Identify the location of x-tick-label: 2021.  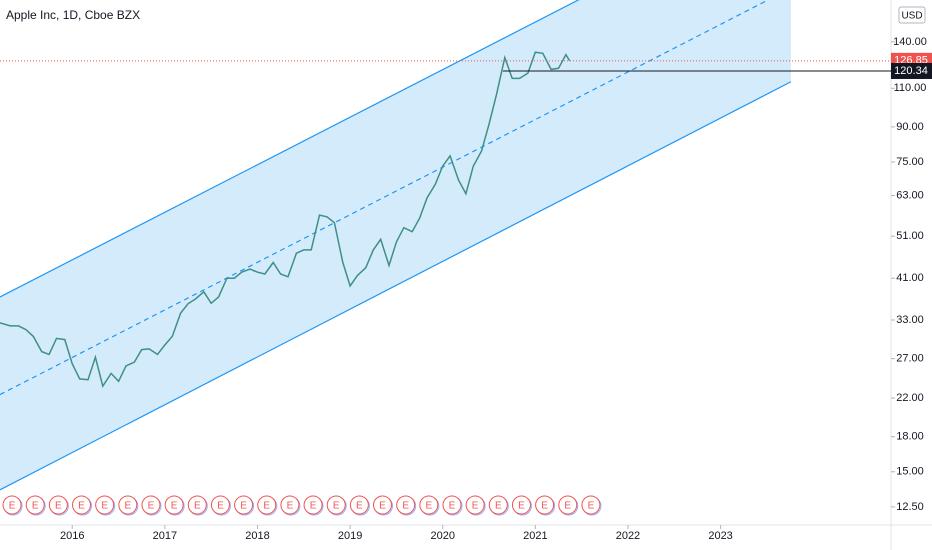
(535, 536).